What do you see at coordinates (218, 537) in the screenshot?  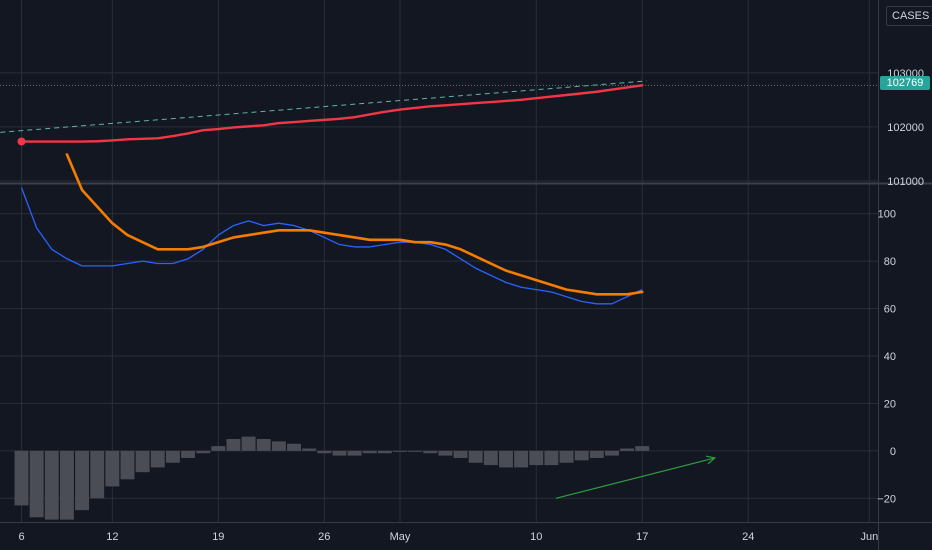 I see `time-tick-label: 19` at bounding box center [218, 537].